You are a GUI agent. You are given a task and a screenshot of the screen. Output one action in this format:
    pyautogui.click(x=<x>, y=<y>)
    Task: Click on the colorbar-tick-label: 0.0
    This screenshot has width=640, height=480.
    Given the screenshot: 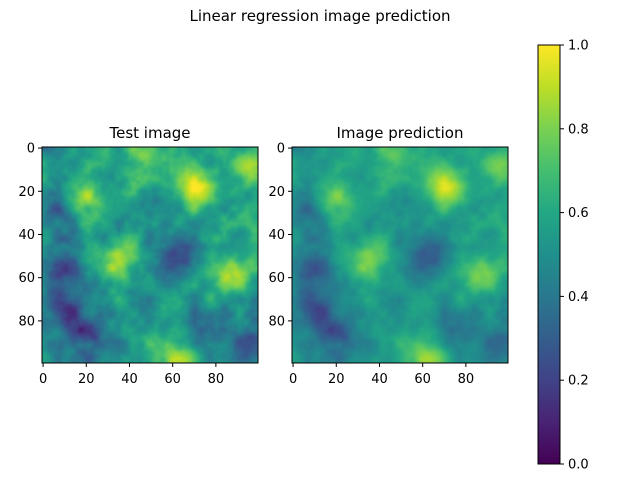 What is the action you would take?
    pyautogui.click(x=578, y=465)
    